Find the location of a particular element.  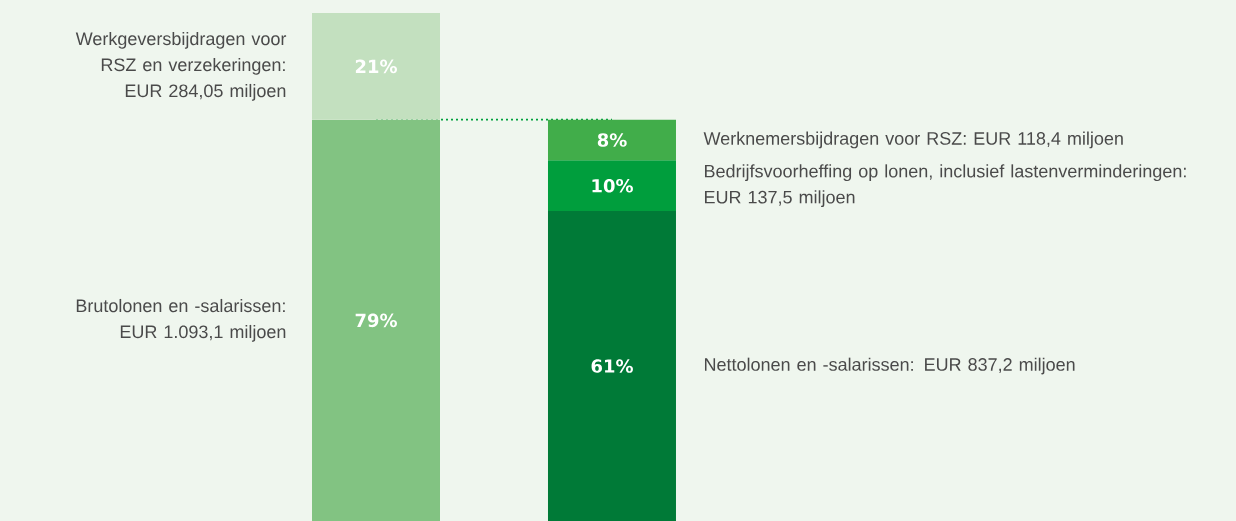

data-label: 10% is located at coordinates (612, 185).